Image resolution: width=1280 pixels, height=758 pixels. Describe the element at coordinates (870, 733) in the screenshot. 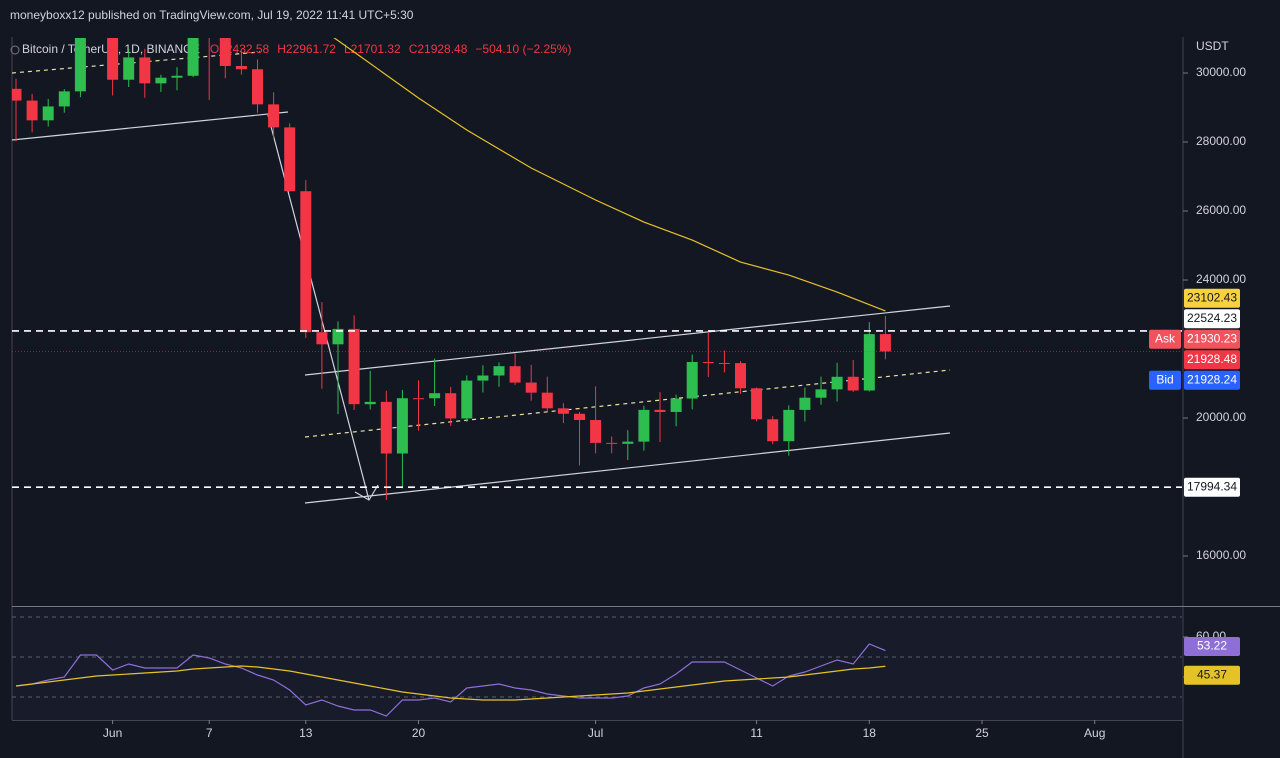

I see `x-tick-label: 18` at that location.